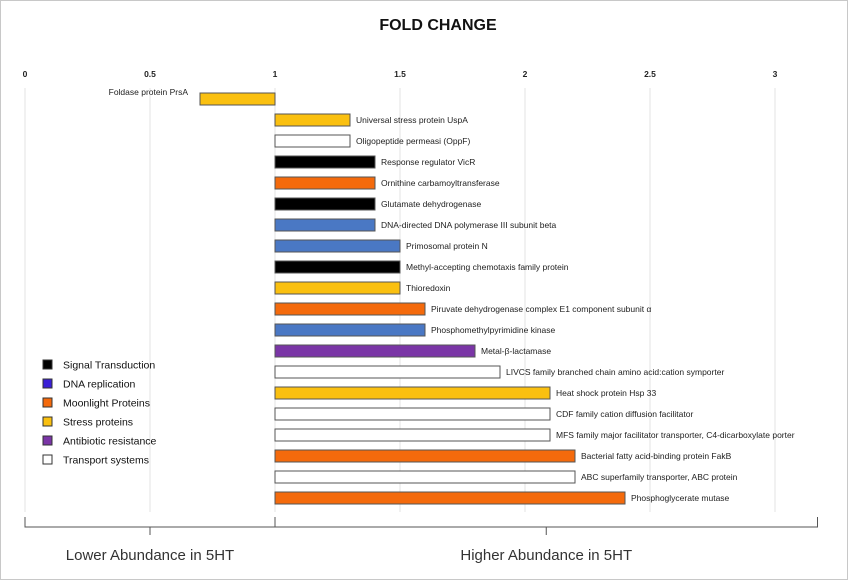  What do you see at coordinates (106, 404) in the screenshot?
I see `legend-label: Moonlight Proteins` at bounding box center [106, 404].